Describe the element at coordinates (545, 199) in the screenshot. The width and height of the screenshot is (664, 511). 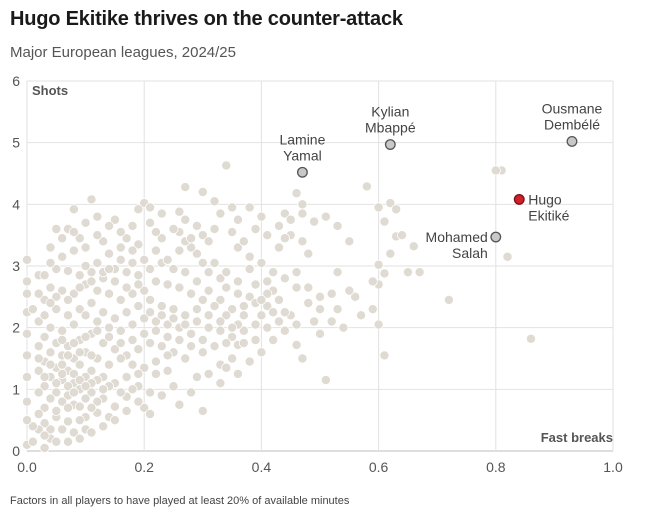
I see `player-label: Hugo` at that location.